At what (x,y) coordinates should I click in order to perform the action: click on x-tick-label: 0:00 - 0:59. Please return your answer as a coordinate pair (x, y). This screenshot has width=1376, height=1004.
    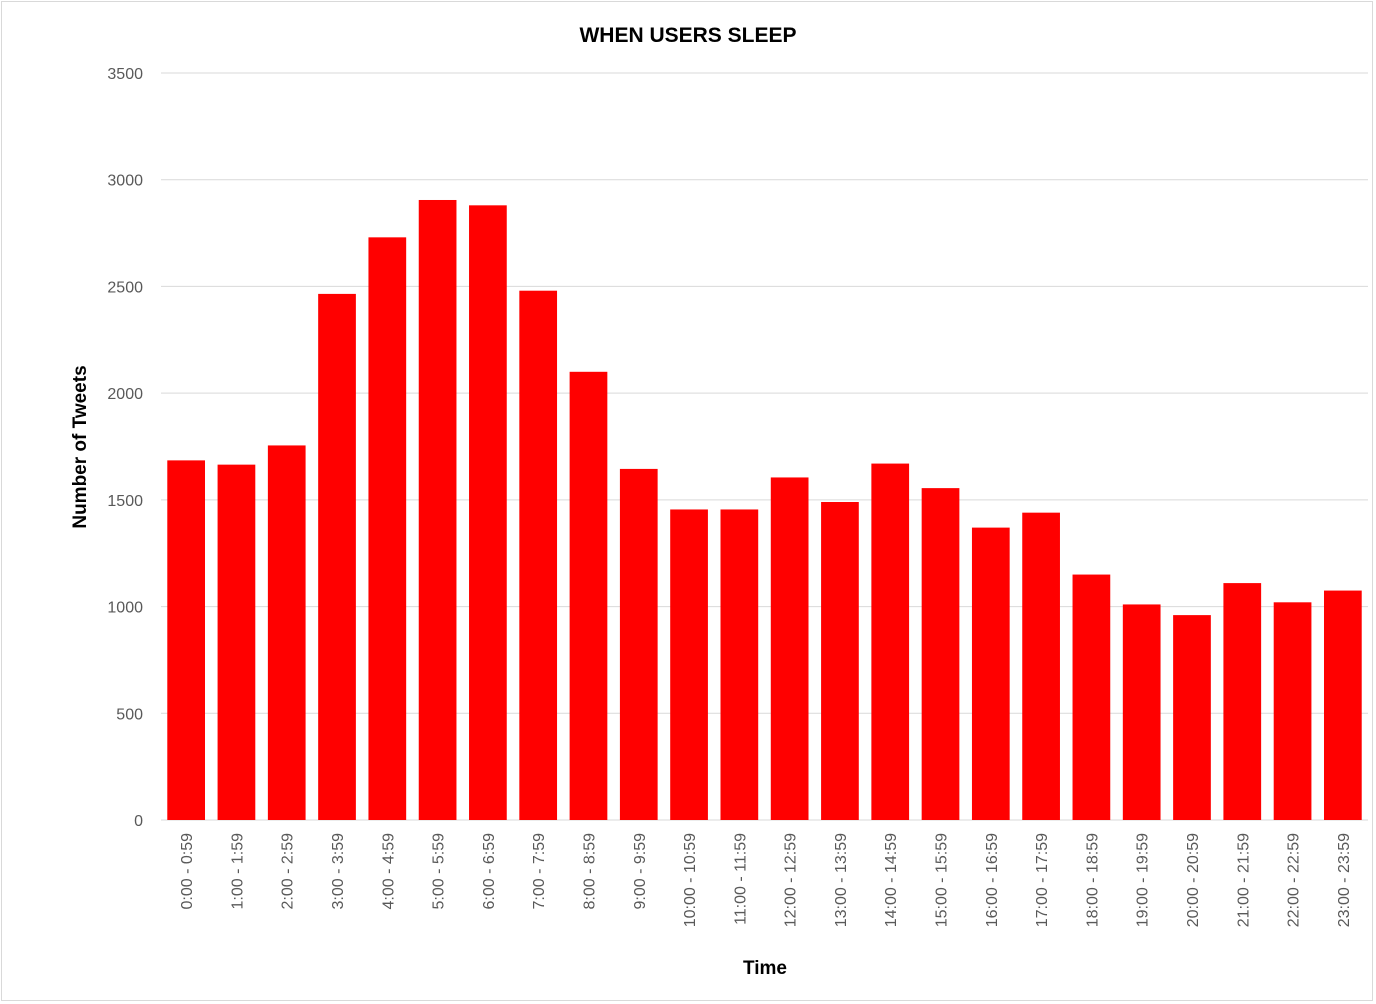
    Looking at the image, I should click on (187, 871).